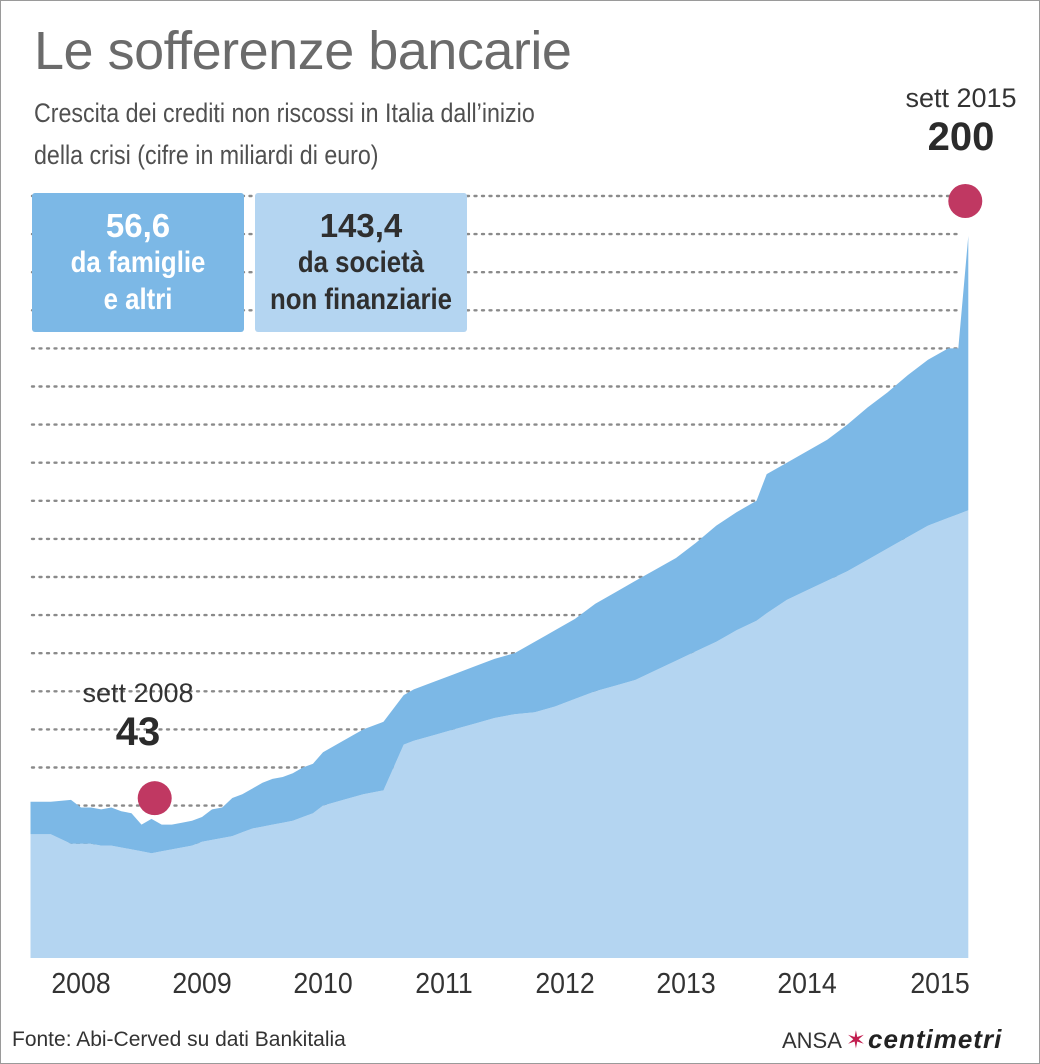 Image resolution: width=1040 pixels, height=1064 pixels. Describe the element at coordinates (965, 201) in the screenshot. I see `marker-sett-2015` at that location.